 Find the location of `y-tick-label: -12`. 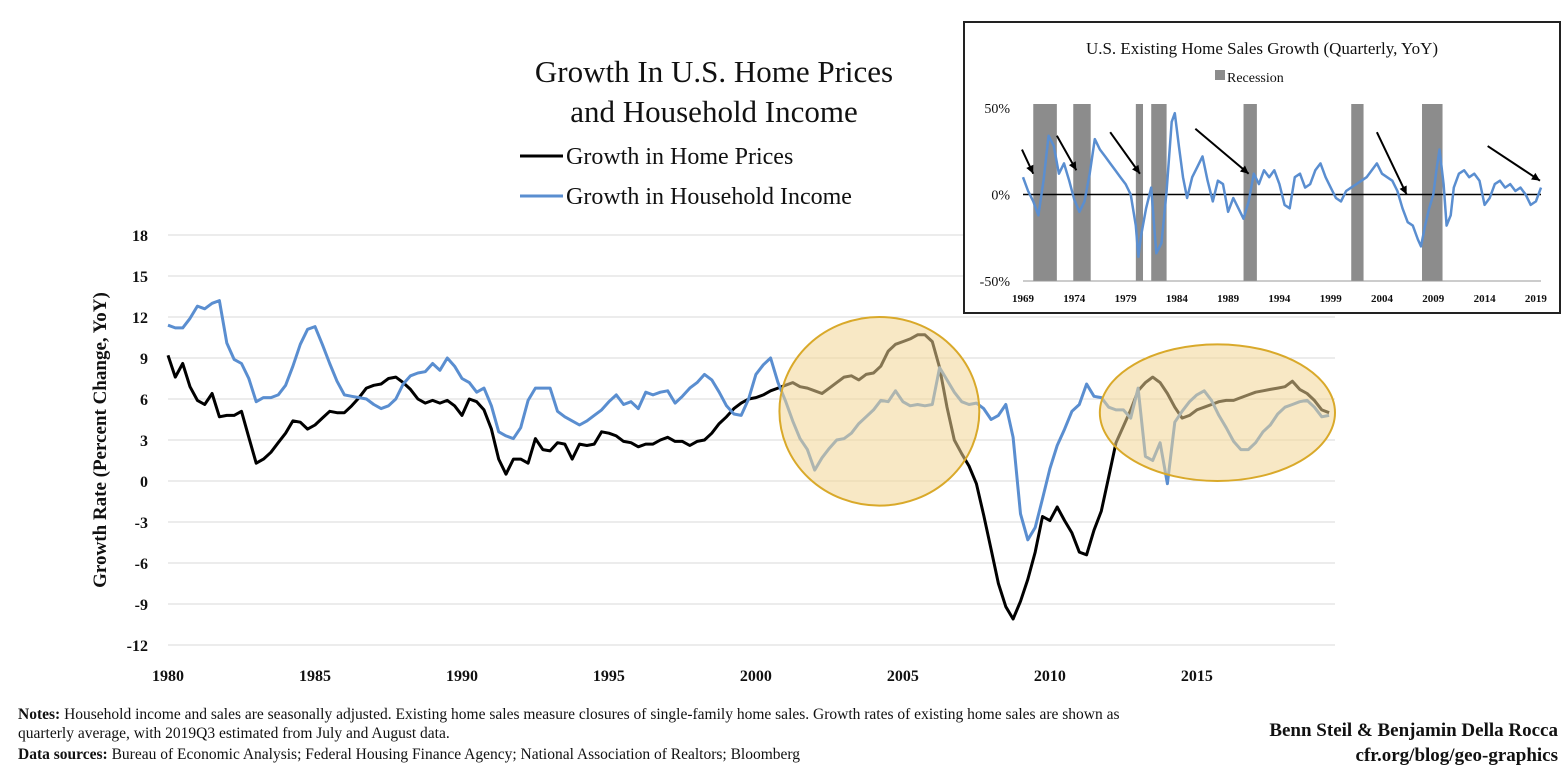

y-tick-label: -12 is located at coordinates (137, 646).